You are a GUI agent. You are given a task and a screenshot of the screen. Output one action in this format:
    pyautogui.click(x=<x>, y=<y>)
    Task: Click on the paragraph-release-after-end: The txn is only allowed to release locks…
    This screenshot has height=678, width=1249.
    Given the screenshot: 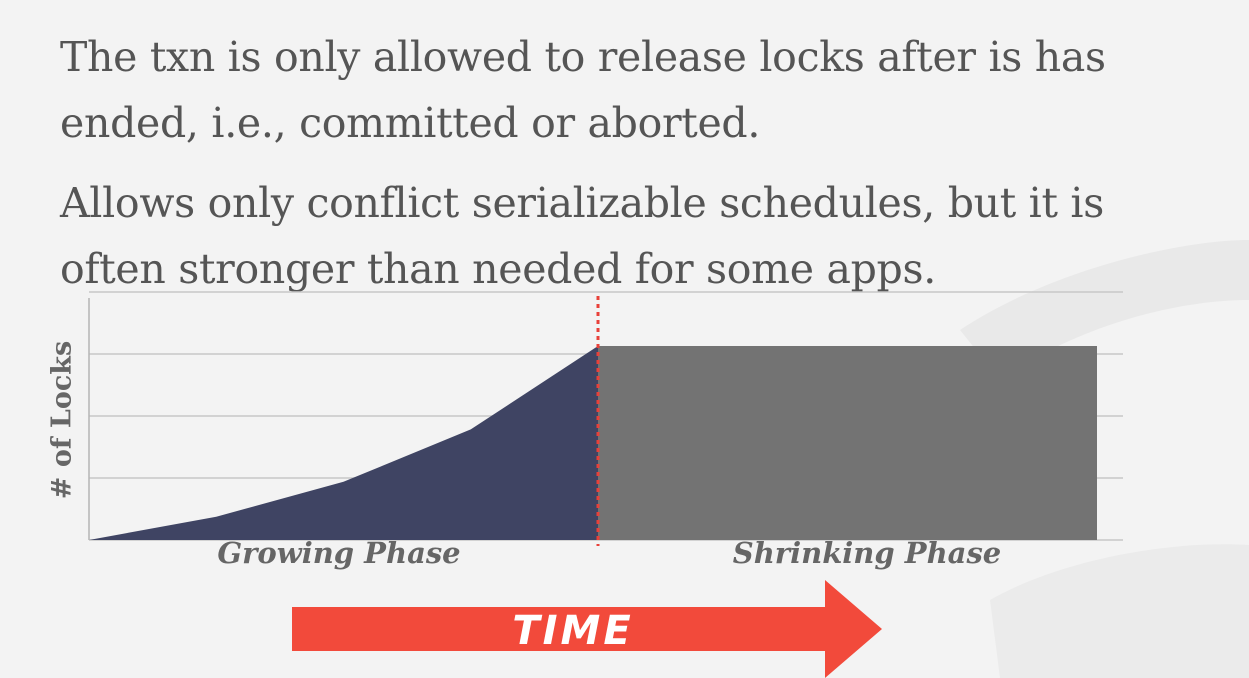 What is the action you would take?
    pyautogui.click(x=583, y=90)
    